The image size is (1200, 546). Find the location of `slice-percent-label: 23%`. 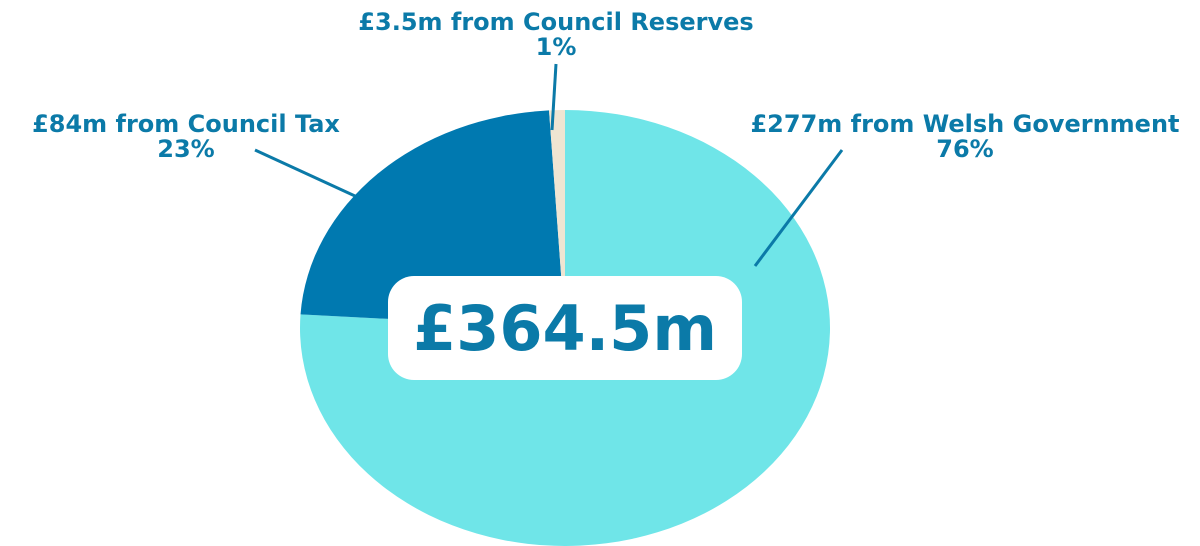

slice-percent-label: 23% is located at coordinates (185, 149).